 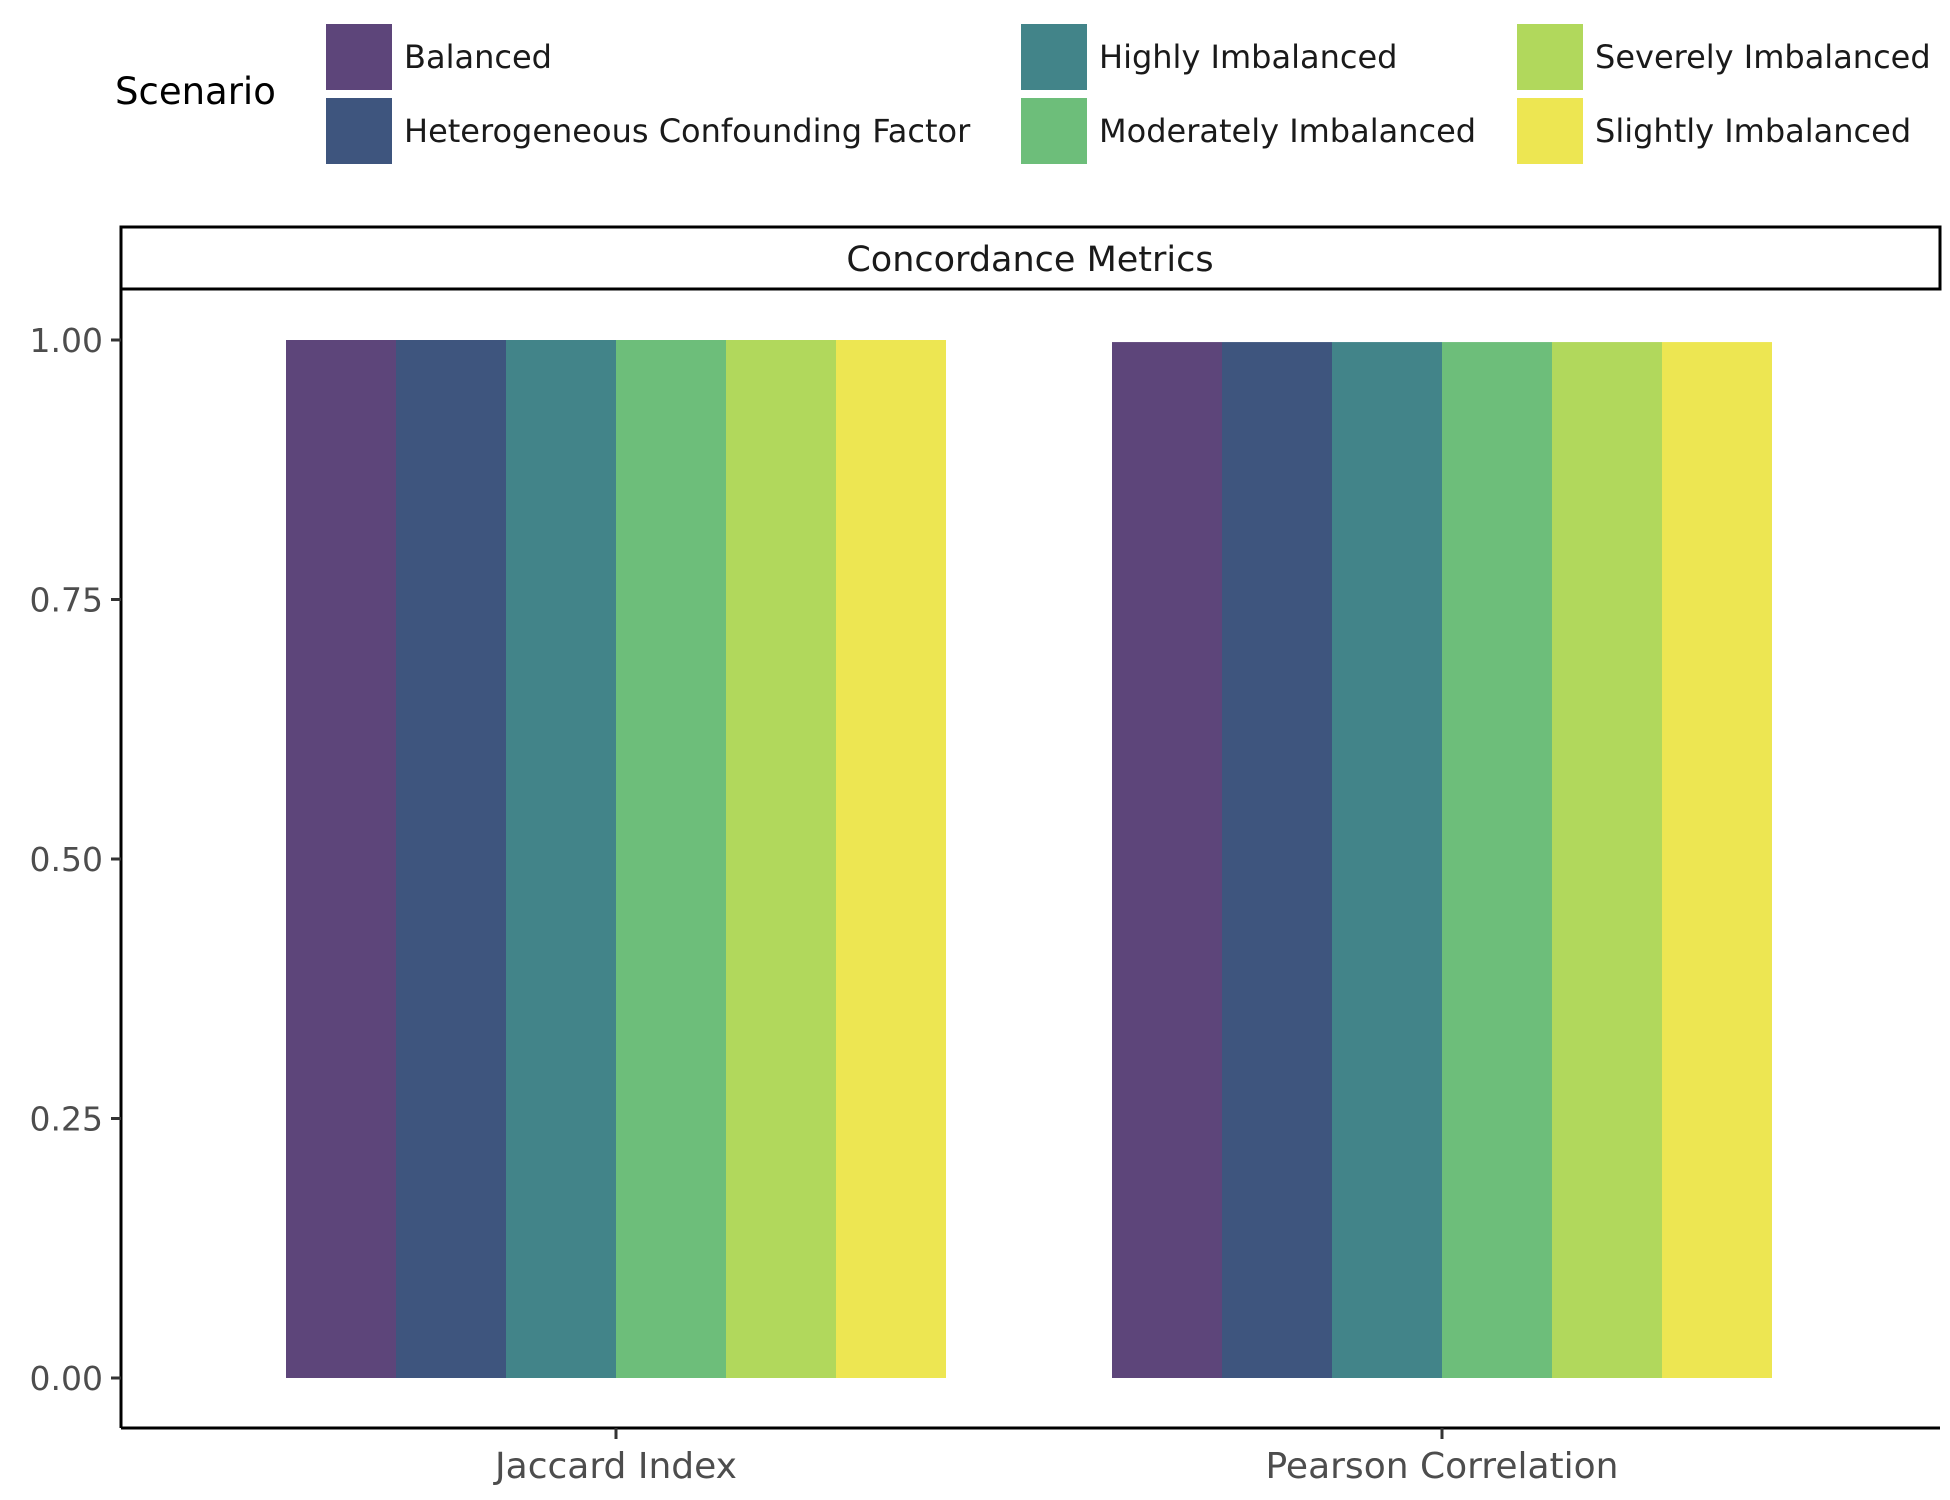 What do you see at coordinates (1550, 131) in the screenshot?
I see `legend-key-slightly-imbalanced` at bounding box center [1550, 131].